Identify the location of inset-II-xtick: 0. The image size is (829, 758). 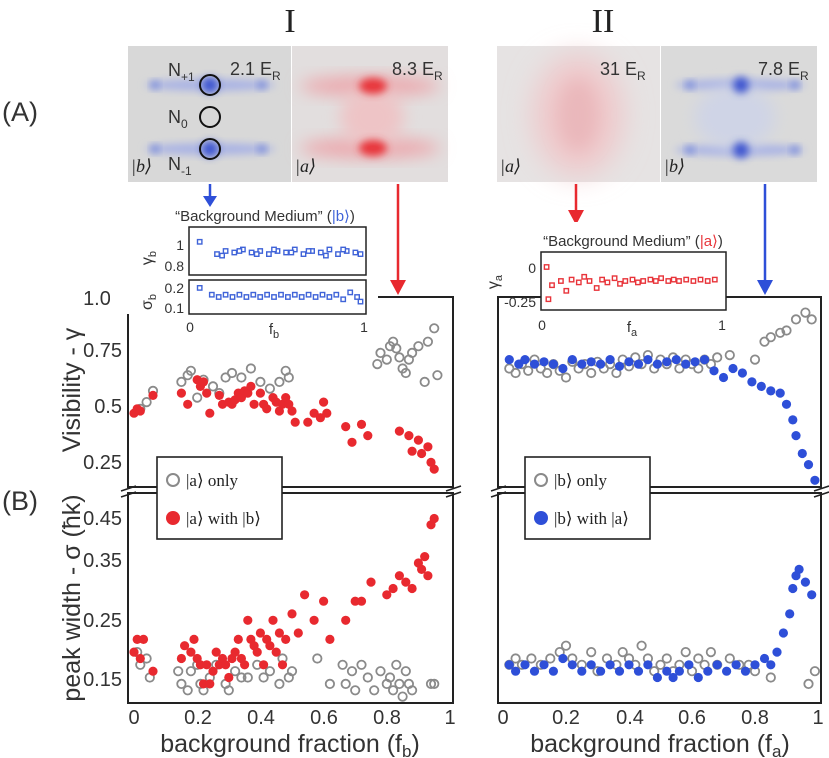
(542, 325).